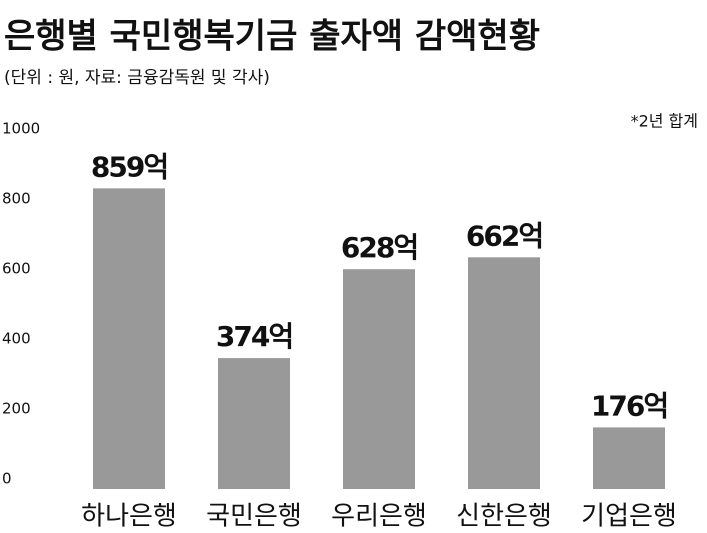  I want to click on annotation: *2년 합계, so click(664, 121).